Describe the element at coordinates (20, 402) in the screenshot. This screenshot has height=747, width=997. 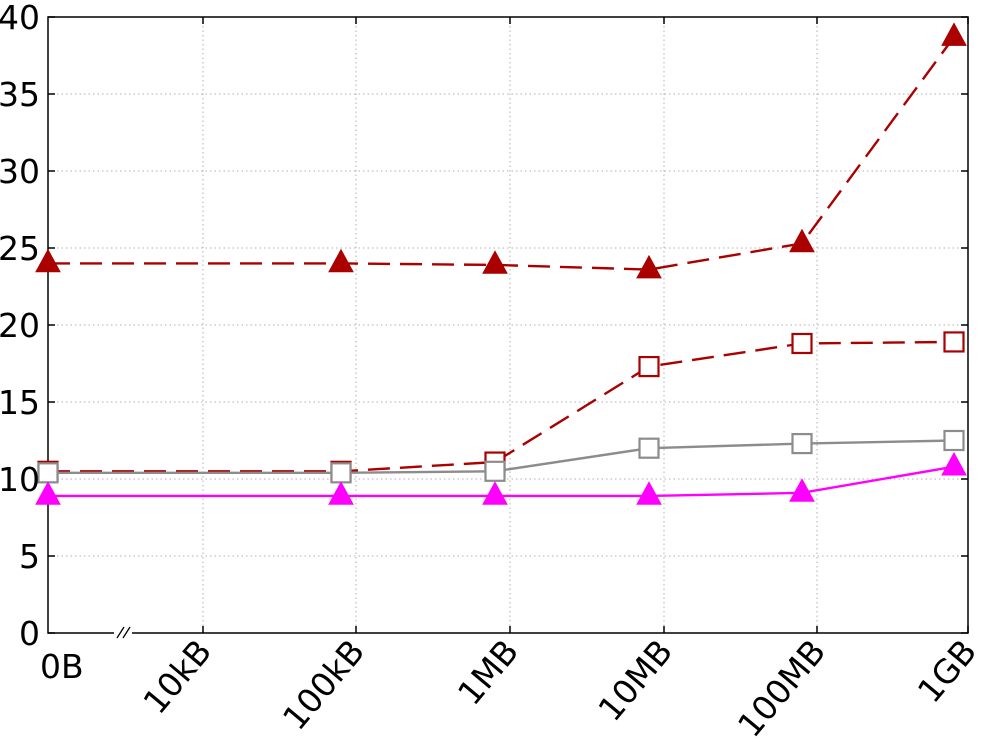
I see `y-tick-label: 15` at that location.